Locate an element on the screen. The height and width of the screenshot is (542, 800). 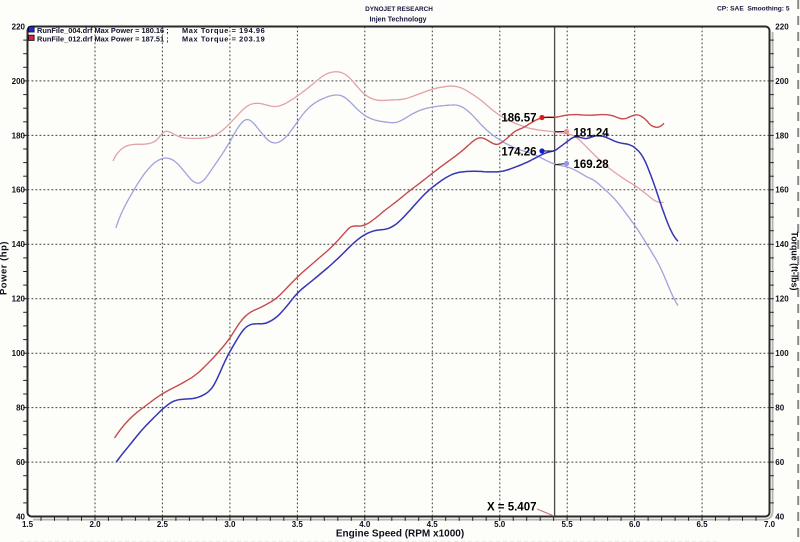
svg-text: 5.5 is located at coordinates (568, 524).